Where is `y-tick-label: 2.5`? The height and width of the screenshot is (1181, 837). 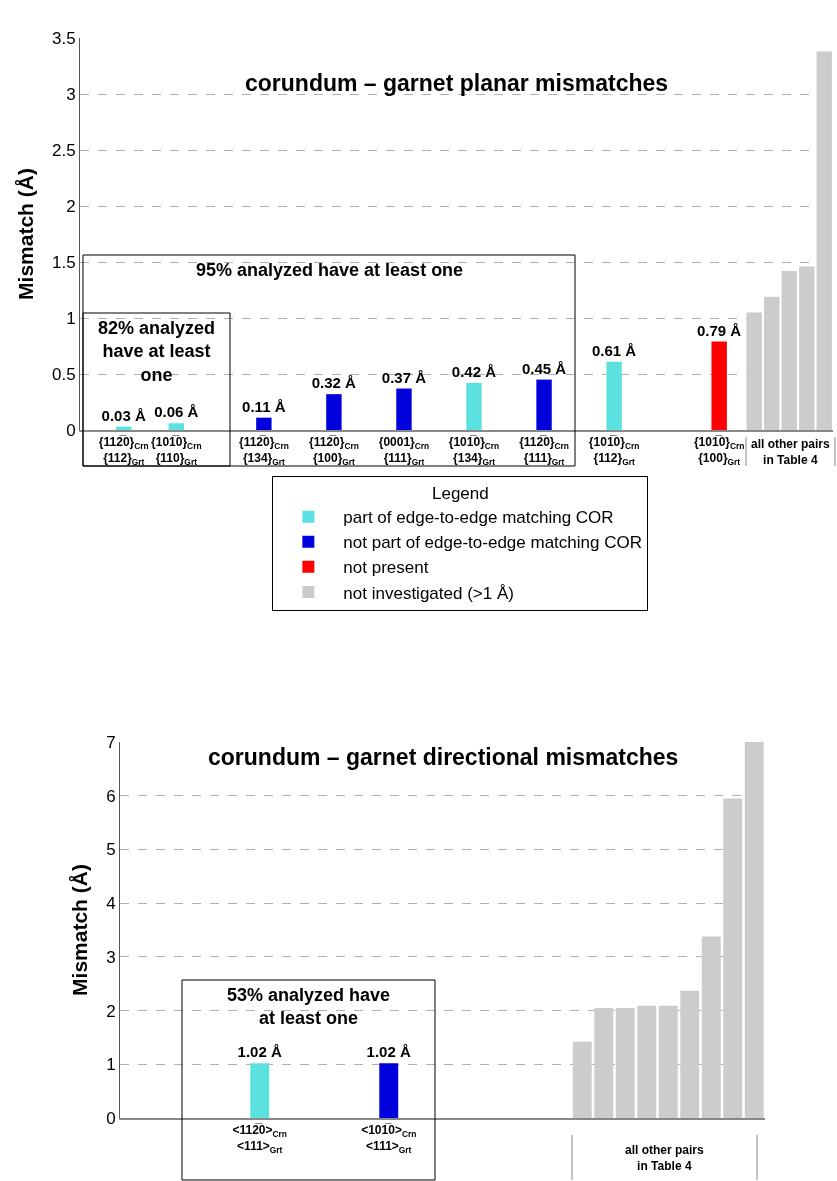
y-tick-label: 2.5 is located at coordinates (63, 150).